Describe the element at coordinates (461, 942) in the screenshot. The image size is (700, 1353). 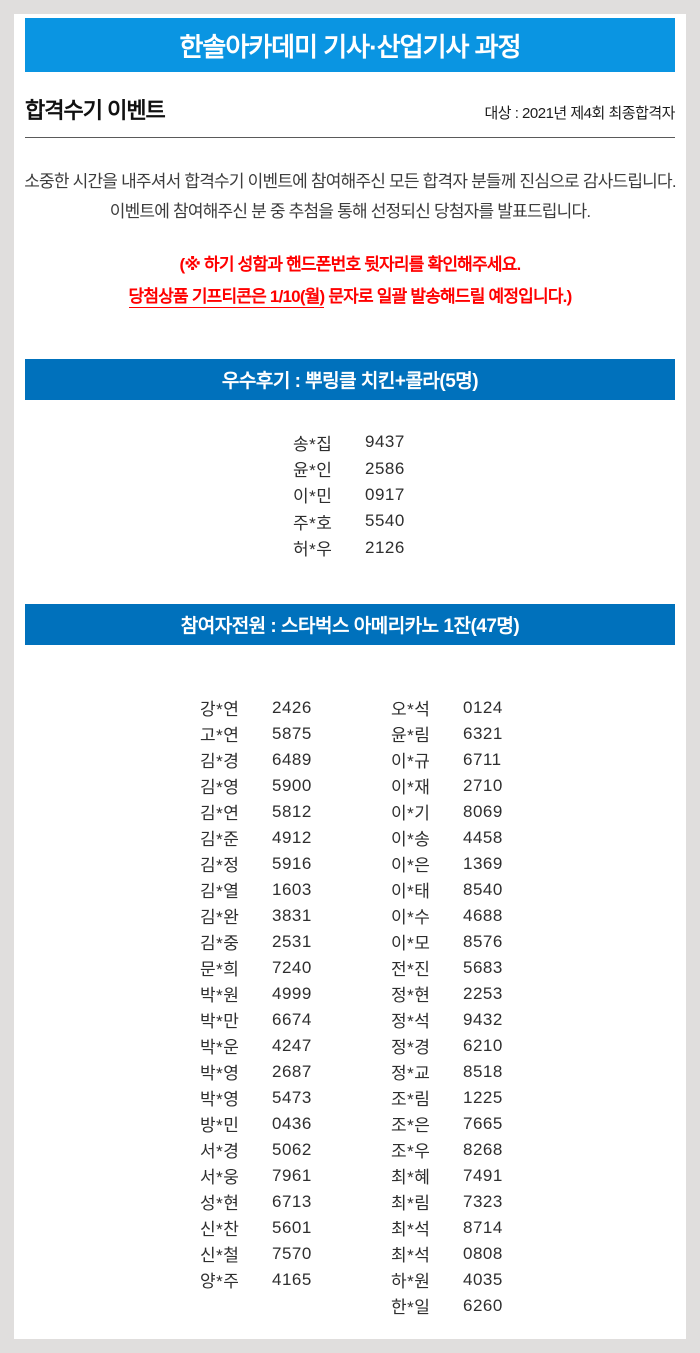
I see `winner-row: 이*모 8576` at that location.